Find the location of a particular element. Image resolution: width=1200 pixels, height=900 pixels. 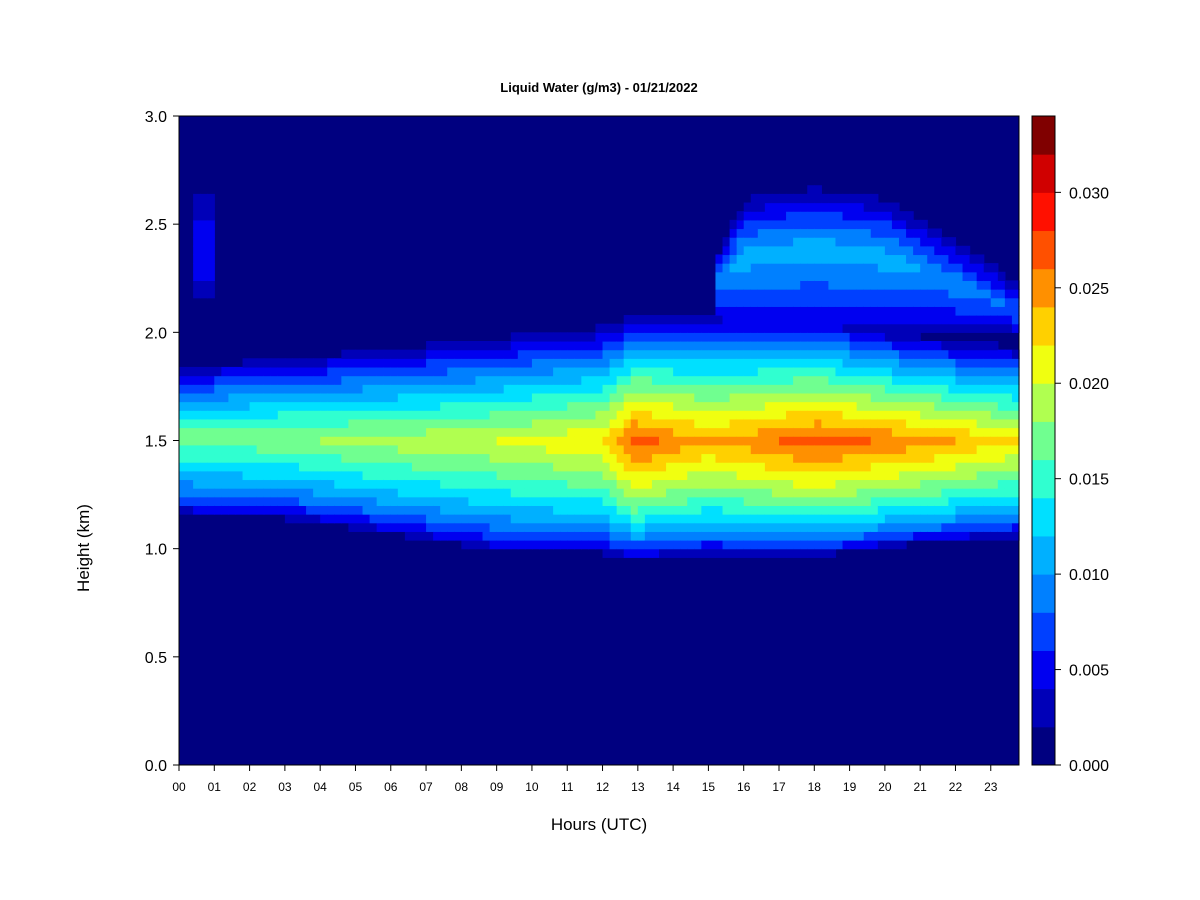

colorbar-swatch is located at coordinates (1043, 288).